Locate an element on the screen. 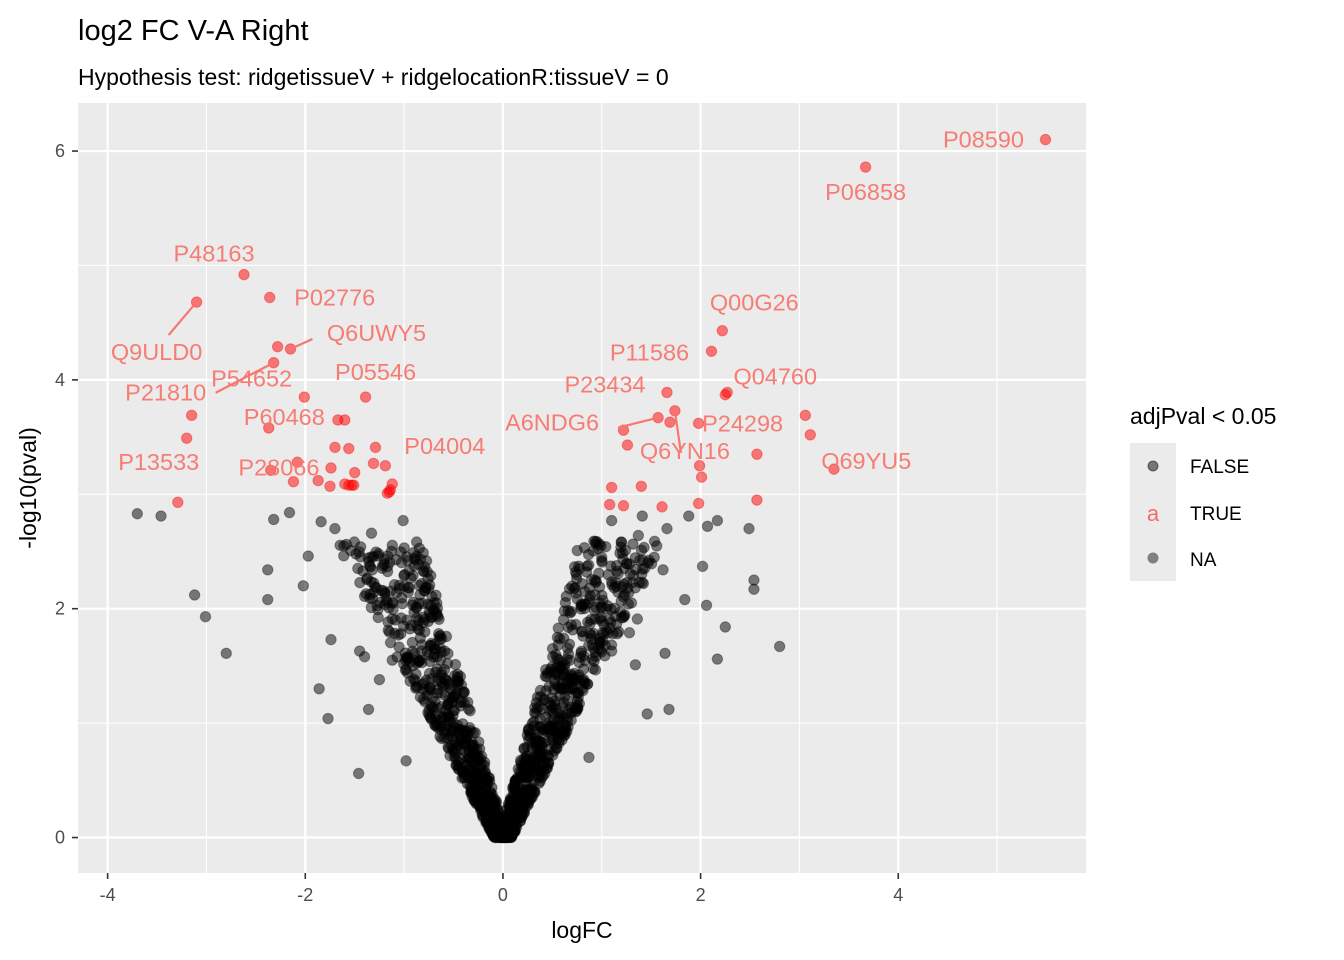  point-label-p05546: P05546 is located at coordinates (375, 372).